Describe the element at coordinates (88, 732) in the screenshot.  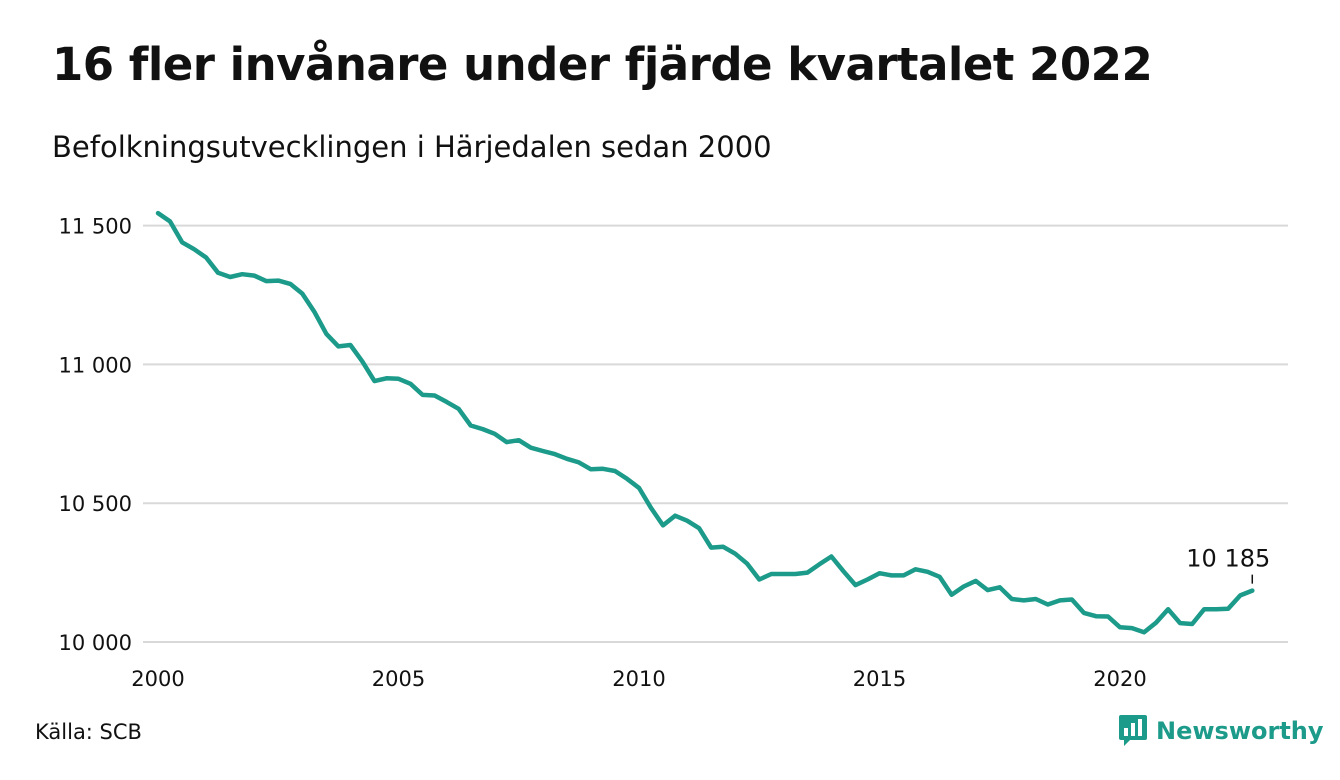
I see `source-note: Källa: SCB` at that location.